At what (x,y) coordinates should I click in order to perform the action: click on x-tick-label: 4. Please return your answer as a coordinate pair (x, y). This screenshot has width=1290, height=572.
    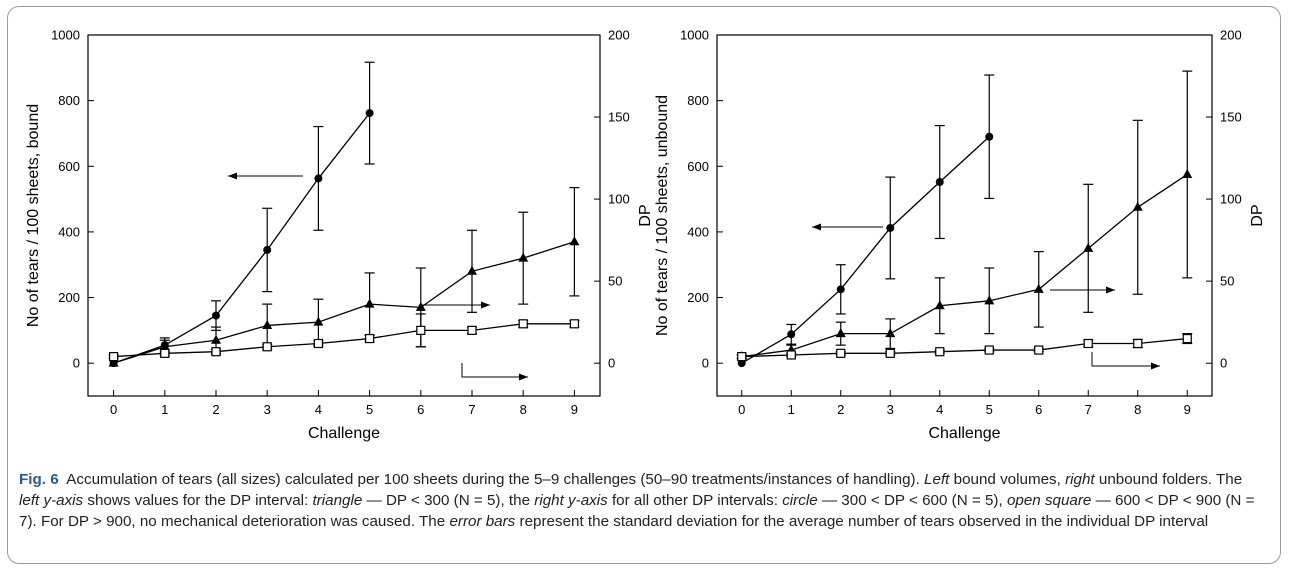
    Looking at the image, I should click on (318, 409).